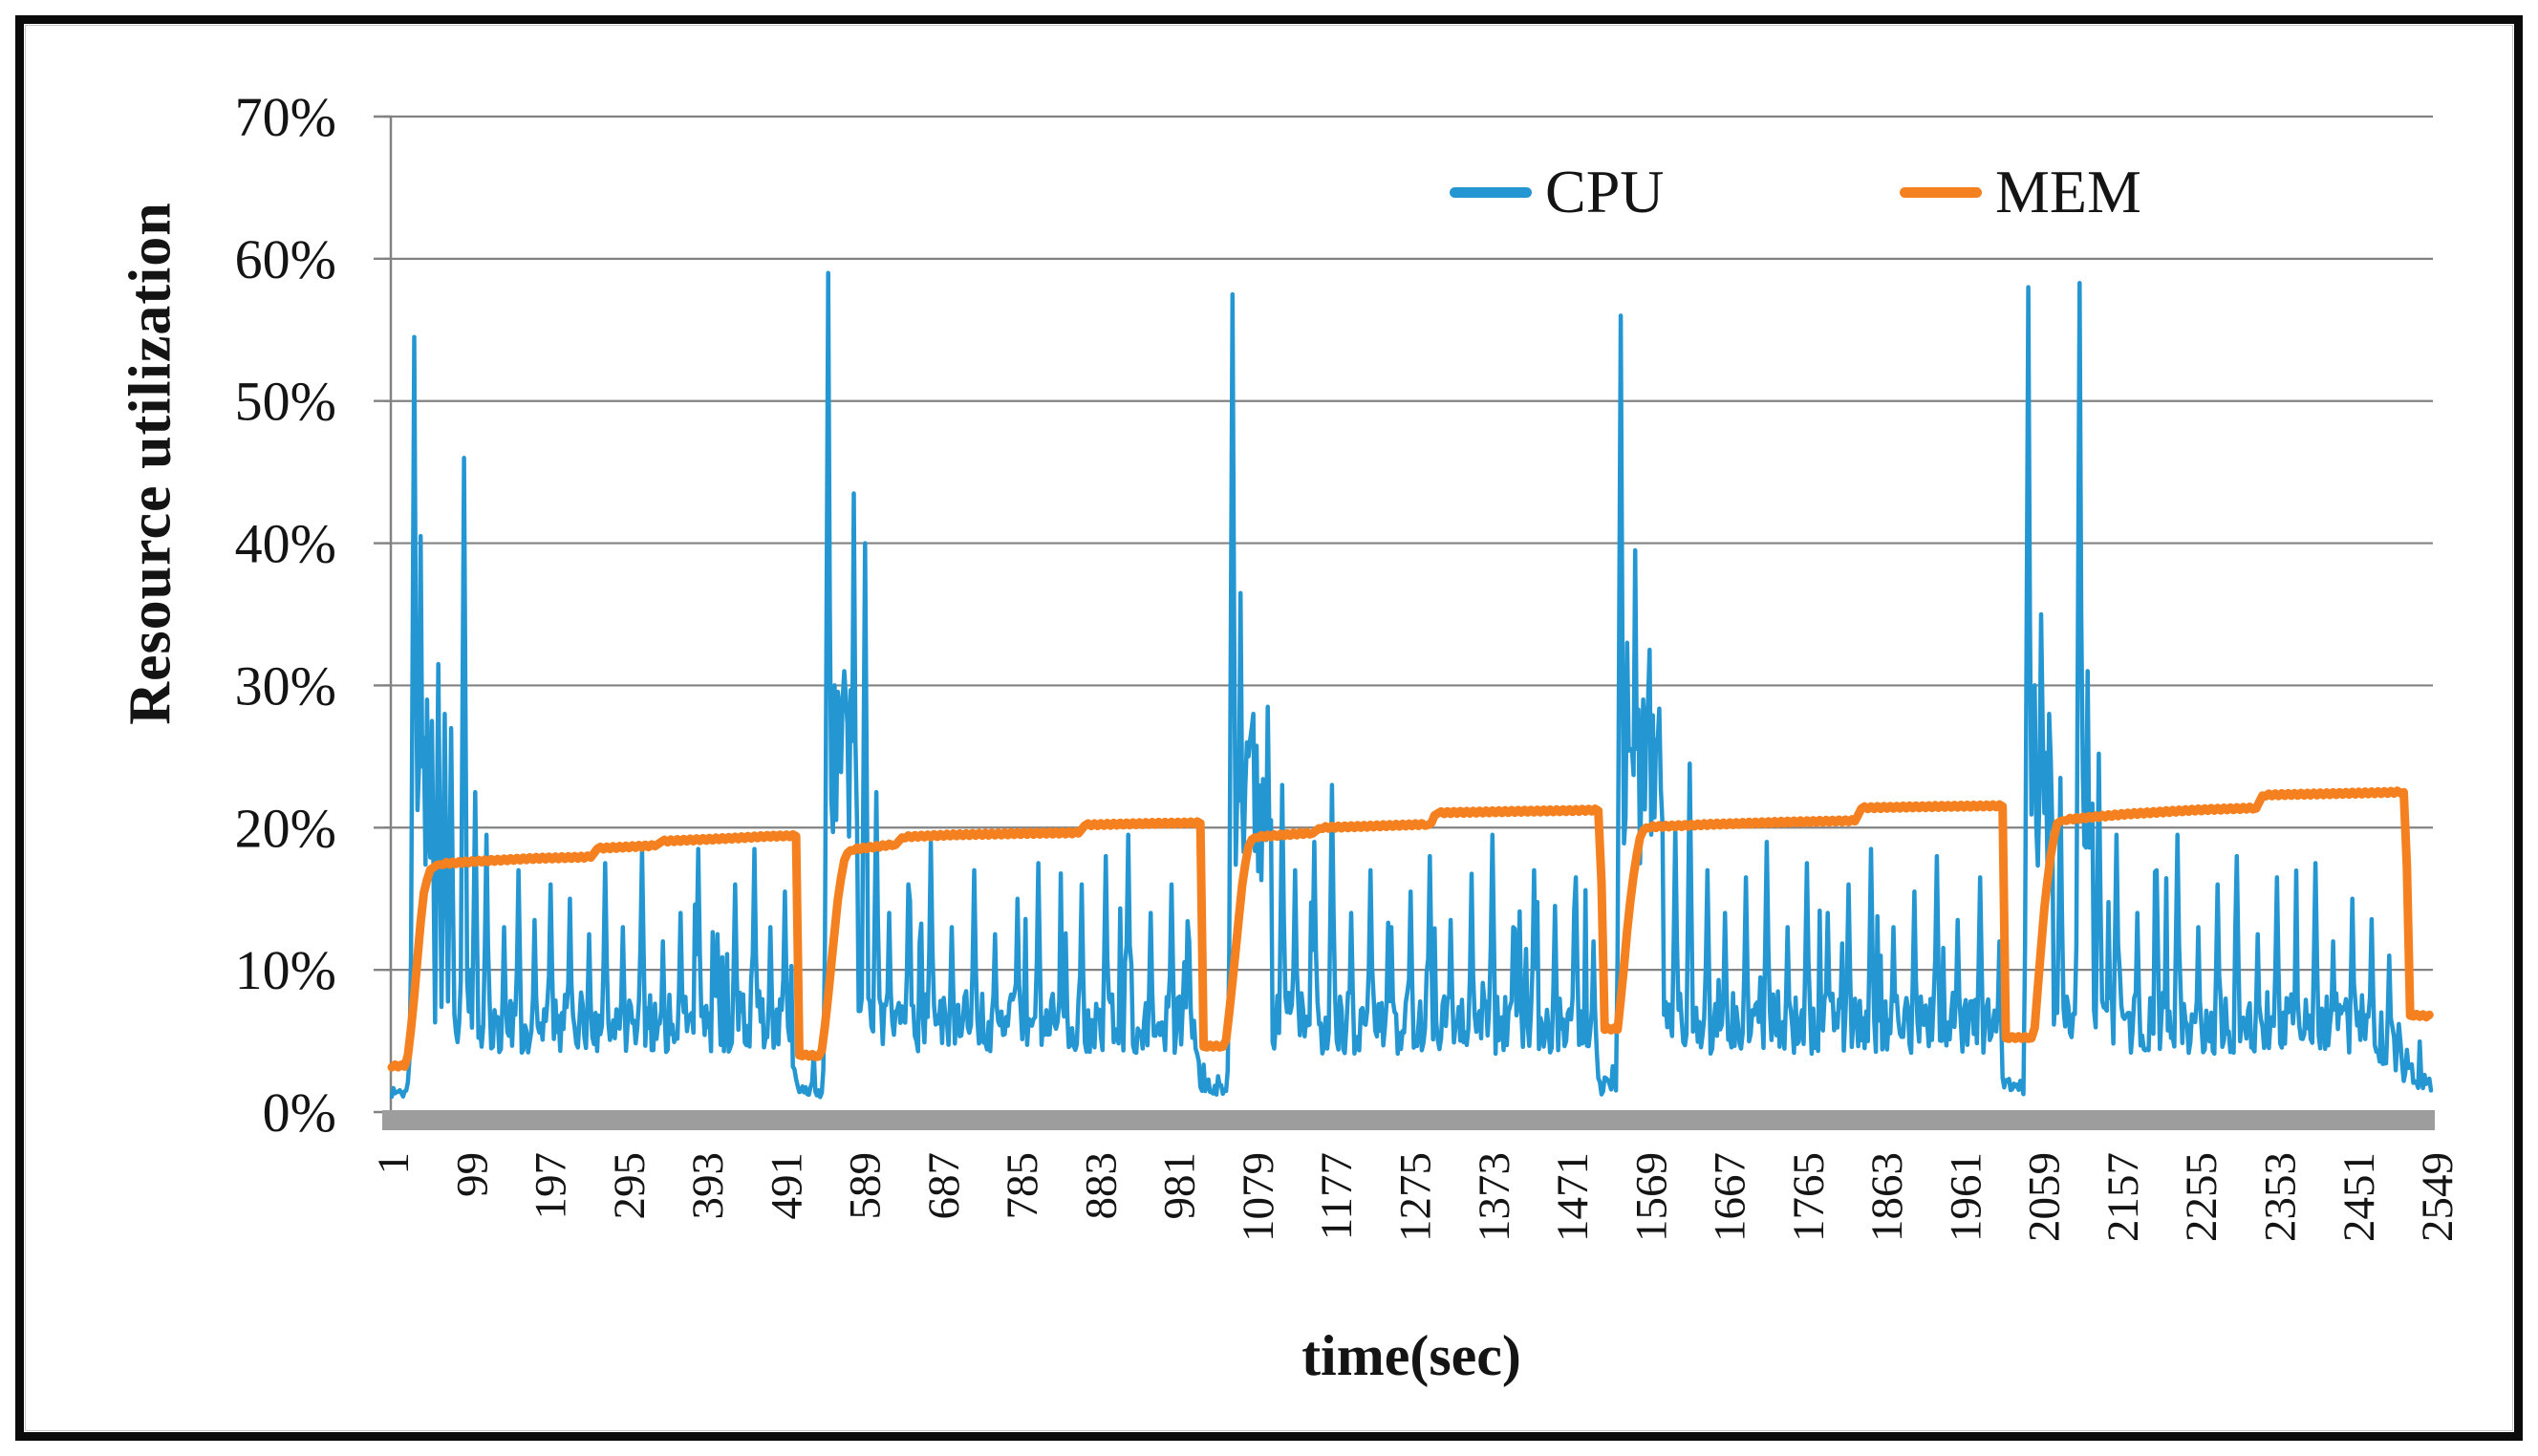  Describe the element at coordinates (1416, 1197) in the screenshot. I see `x-tick-label: 1275` at that location.